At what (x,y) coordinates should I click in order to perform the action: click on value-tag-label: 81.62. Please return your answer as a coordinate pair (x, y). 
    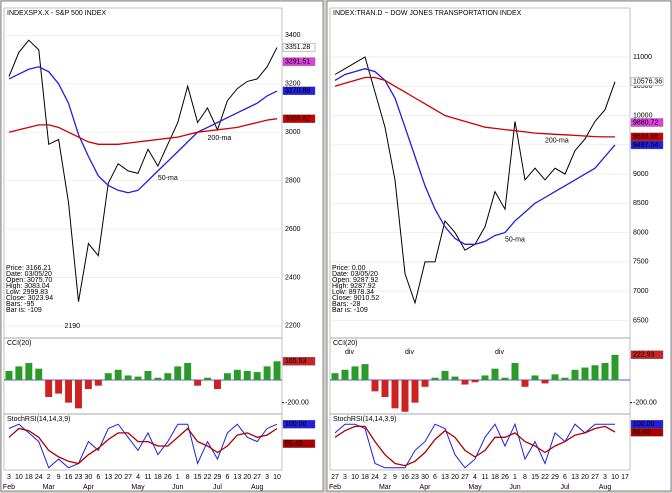
    Looking at the image, I should click on (642, 432).